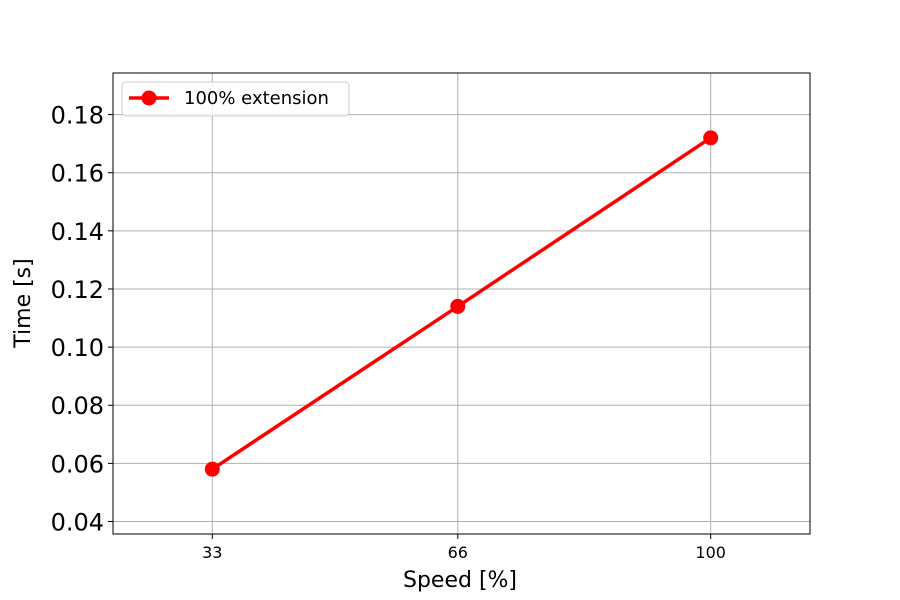  What do you see at coordinates (82, 319) in the screenshot?
I see `y-axis-ticks: 0.04 0.06 0.08 0.10 0.12 0.14 0.16 0.18` at bounding box center [82, 319].